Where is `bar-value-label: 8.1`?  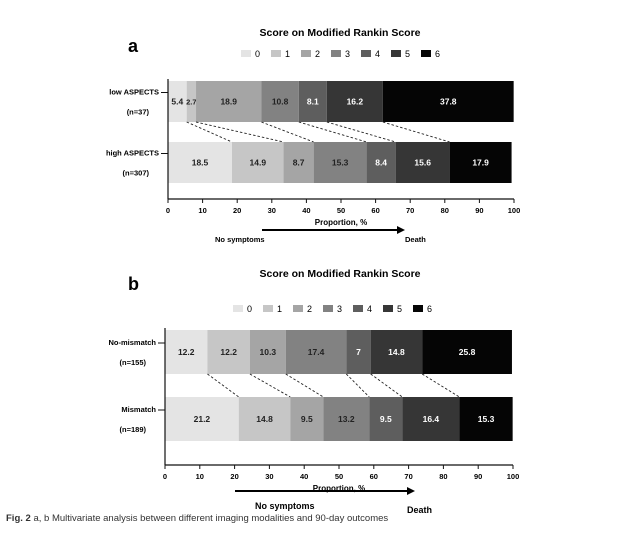
bar-value-label: 8.1 is located at coordinates (313, 102).